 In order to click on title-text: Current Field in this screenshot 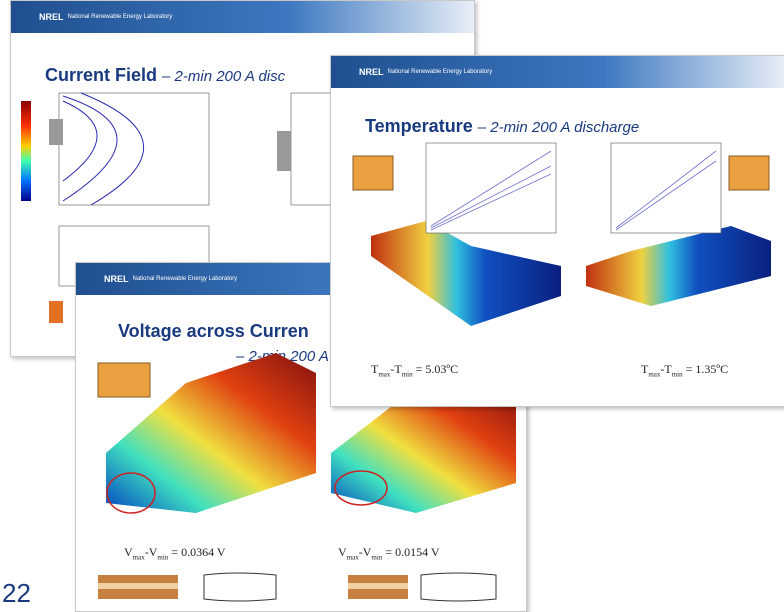, I will do `click(101, 75)`.